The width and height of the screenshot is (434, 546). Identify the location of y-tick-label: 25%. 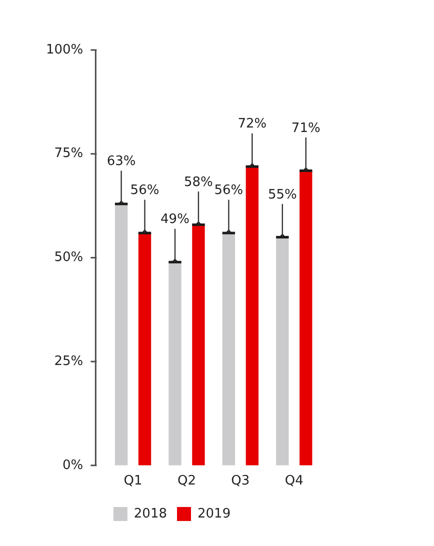
(69, 361).